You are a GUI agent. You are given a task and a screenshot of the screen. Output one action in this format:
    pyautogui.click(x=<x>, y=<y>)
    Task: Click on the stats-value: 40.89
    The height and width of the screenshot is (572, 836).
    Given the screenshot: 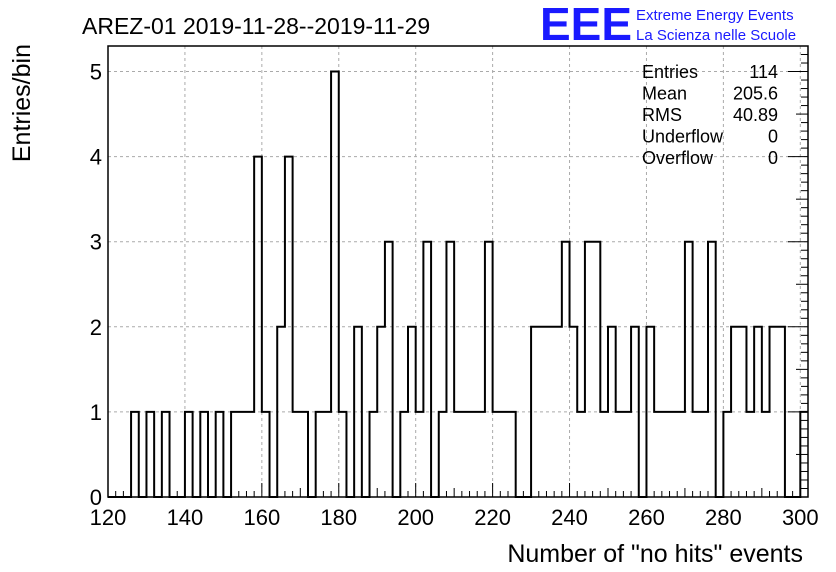 What is the action you would take?
    pyautogui.click(x=755, y=115)
    